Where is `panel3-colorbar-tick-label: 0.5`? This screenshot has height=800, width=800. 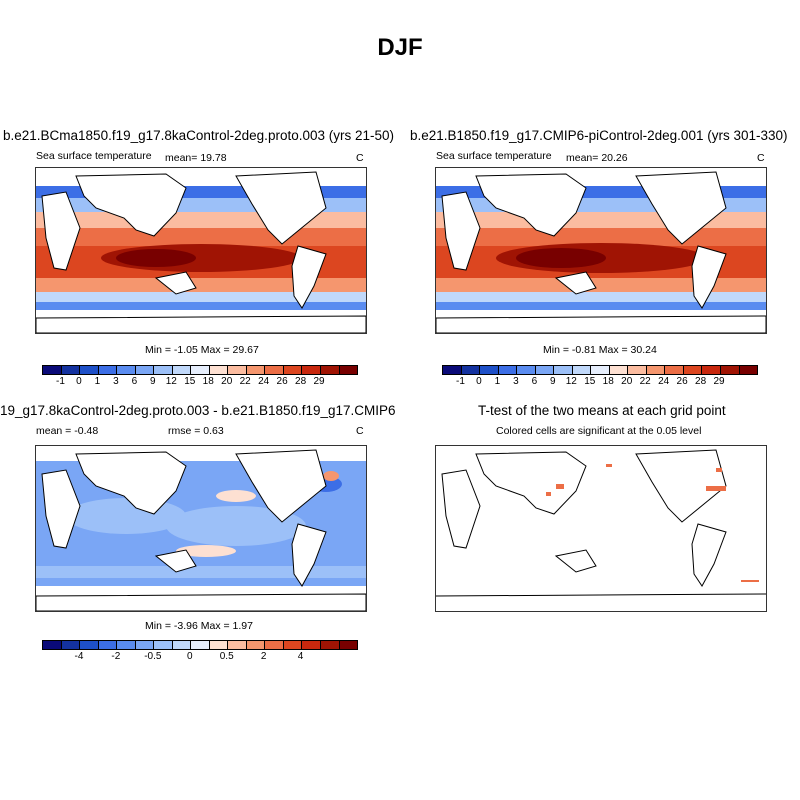
panel3-colorbar-tick-label: 0.5 is located at coordinates (226, 656).